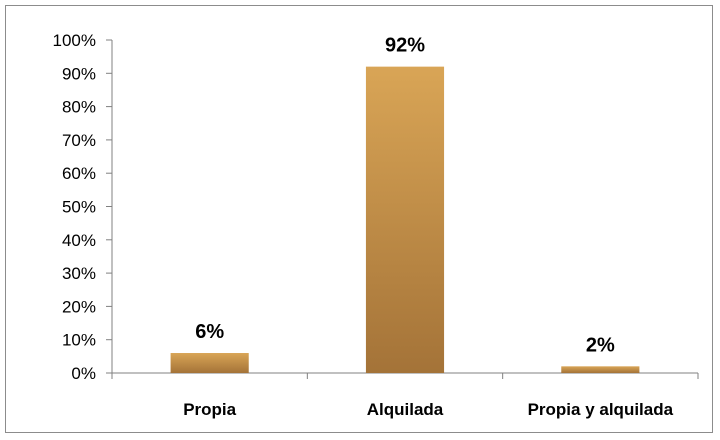 The image size is (720, 440). I want to click on y-tick-label: 70%, so click(79, 140).